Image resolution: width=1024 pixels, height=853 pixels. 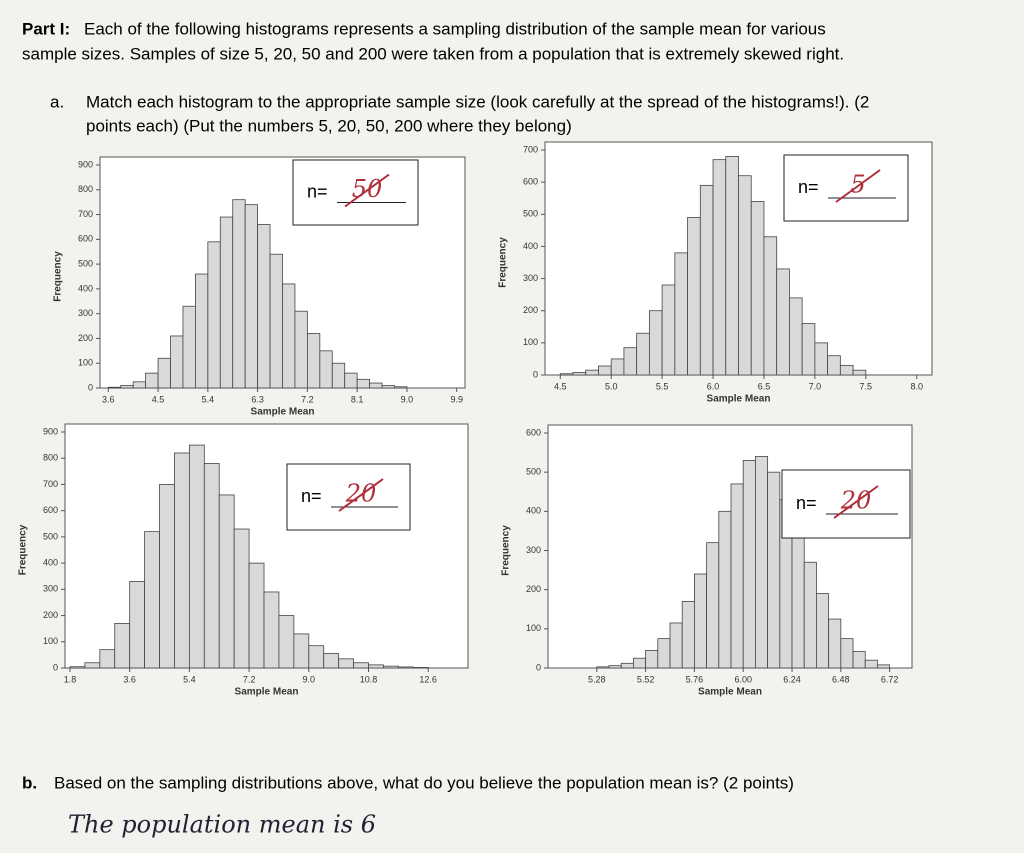 I want to click on x-axis-title: Sample Mean, so click(x=283, y=412).